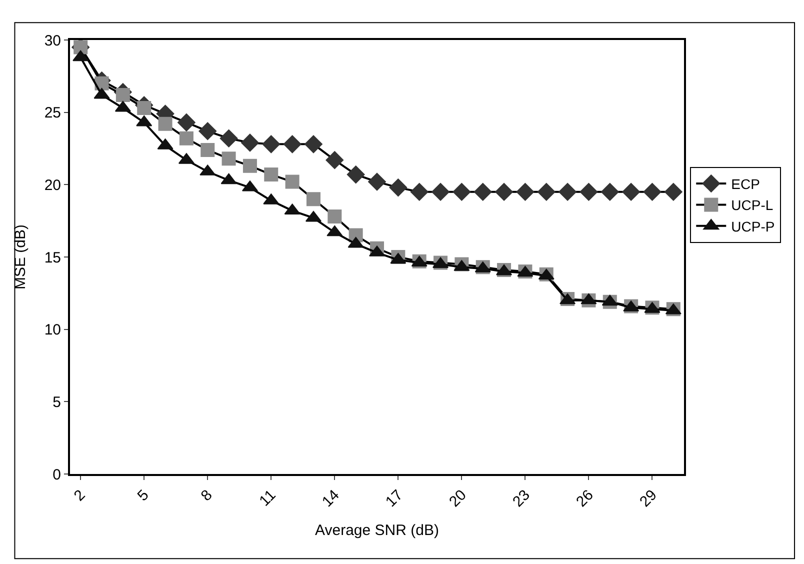 The width and height of the screenshot is (804, 564). Describe the element at coordinates (56, 402) in the screenshot. I see `y-tick-label: 5` at that location.